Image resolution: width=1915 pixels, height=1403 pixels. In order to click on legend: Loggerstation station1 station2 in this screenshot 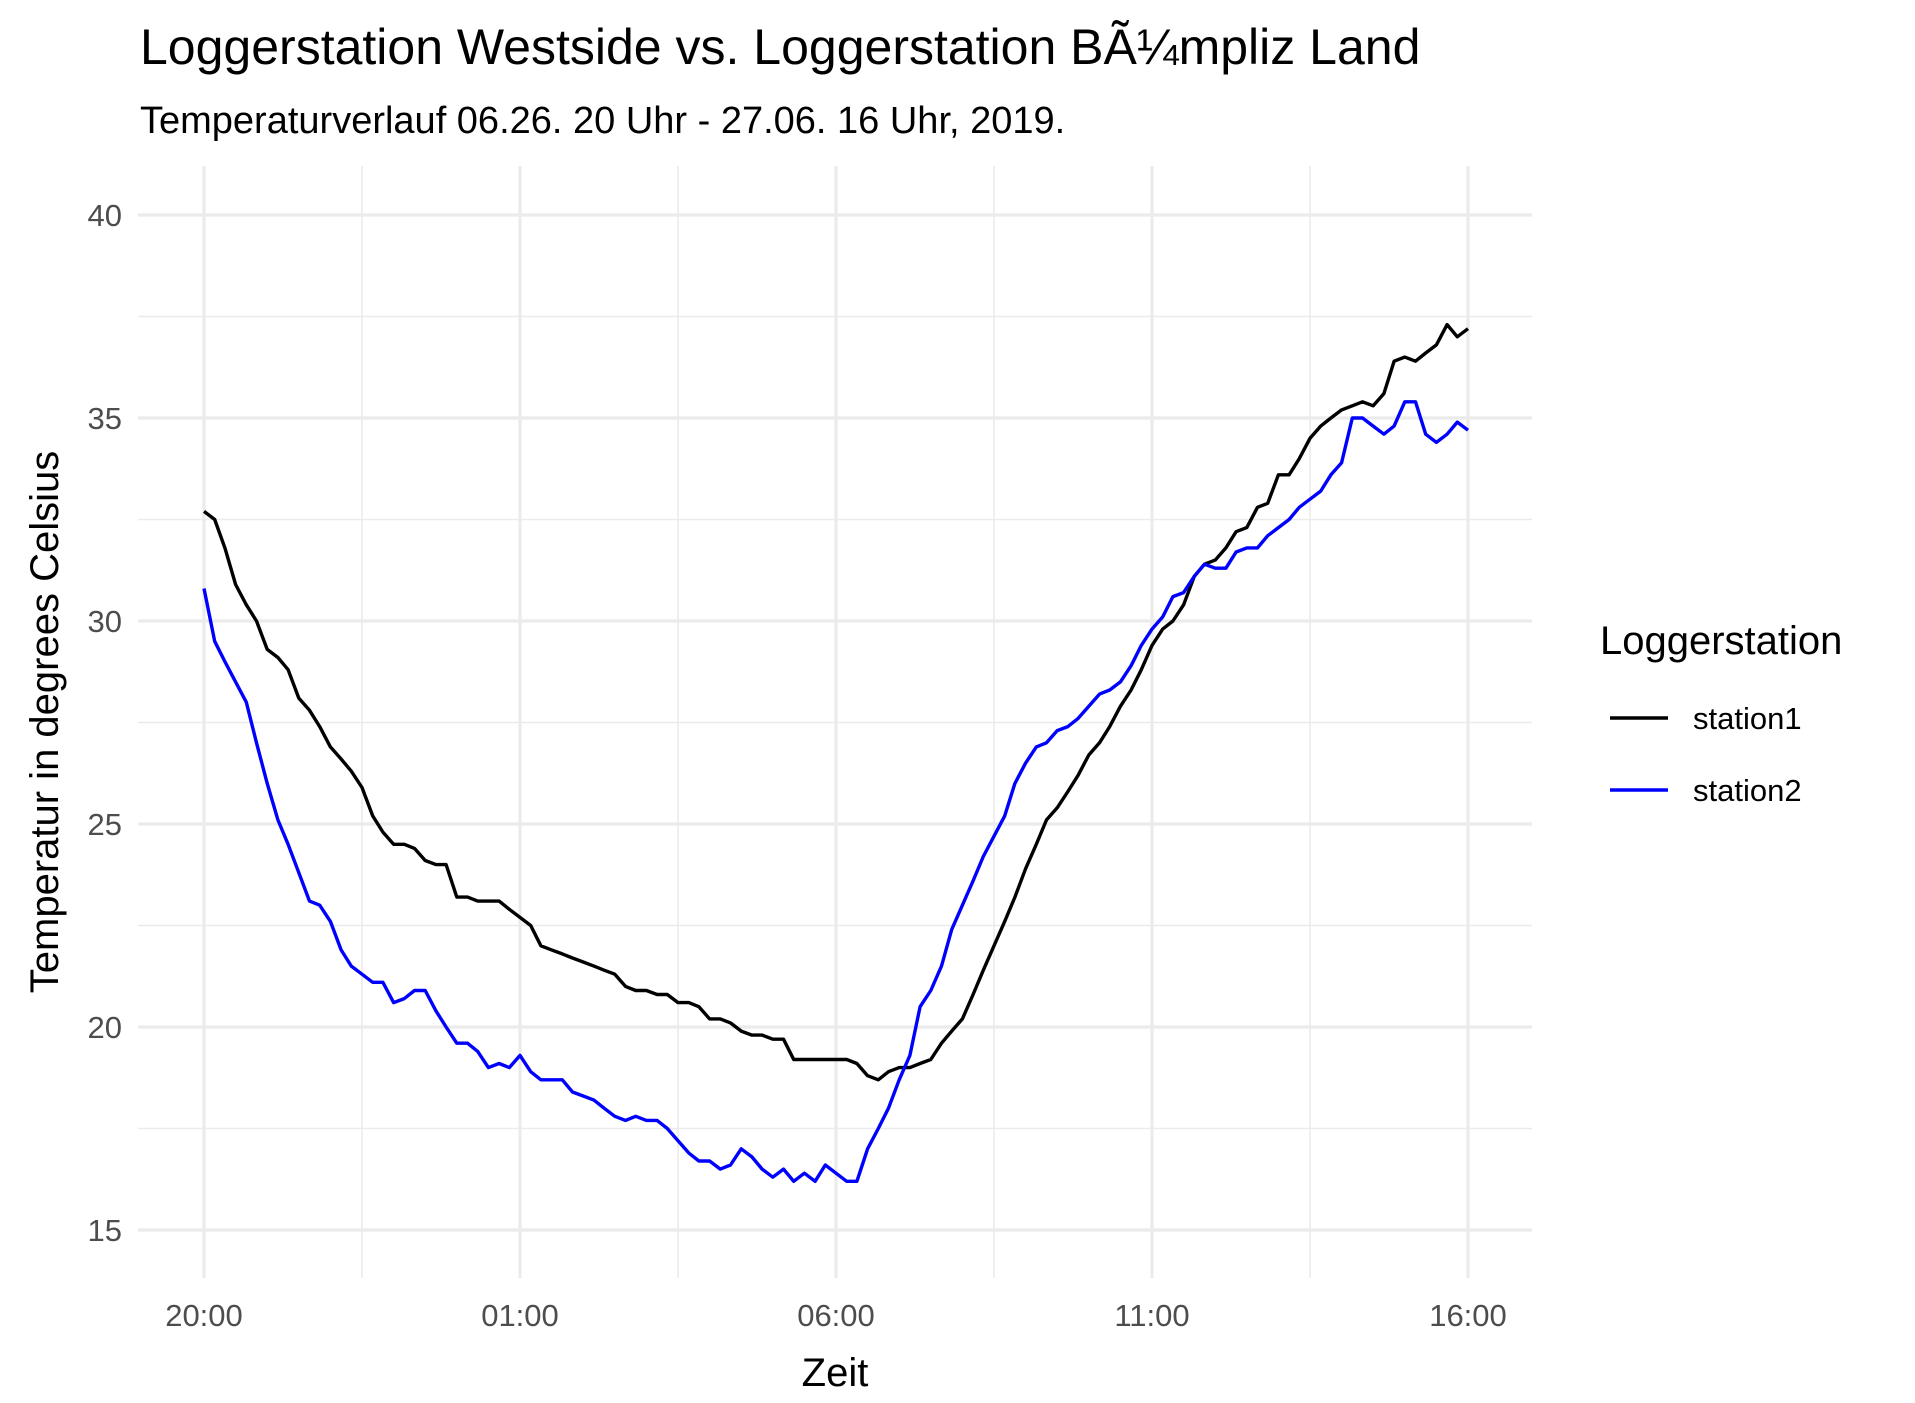, I will do `click(1721, 713)`.